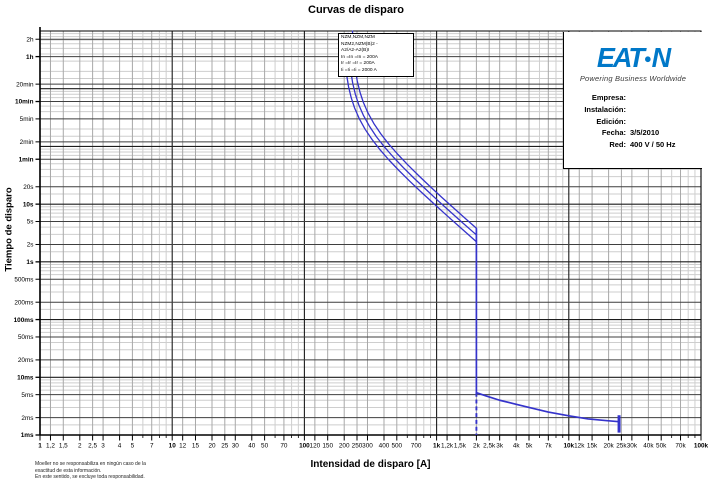  What do you see at coordinates (358, 63) in the screenshot?
I see `legend-line: Ir =Ir =Ir = 200A` at bounding box center [358, 63].